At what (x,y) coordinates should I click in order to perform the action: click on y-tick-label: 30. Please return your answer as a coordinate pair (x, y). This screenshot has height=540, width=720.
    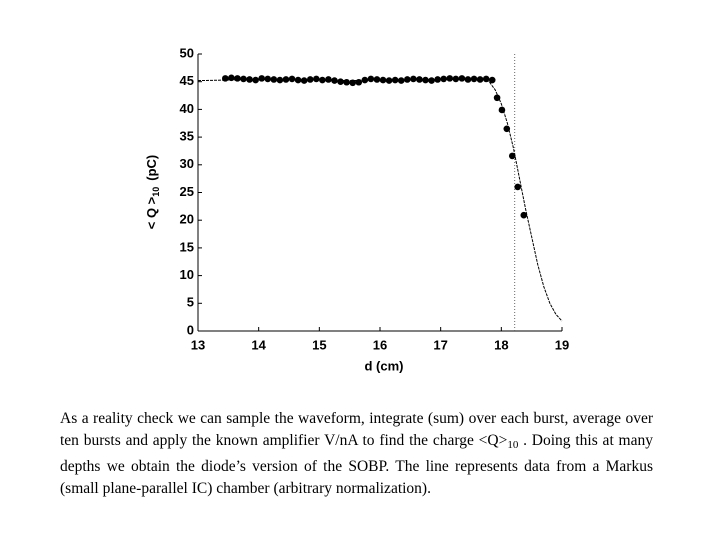
    Looking at the image, I should click on (187, 163).